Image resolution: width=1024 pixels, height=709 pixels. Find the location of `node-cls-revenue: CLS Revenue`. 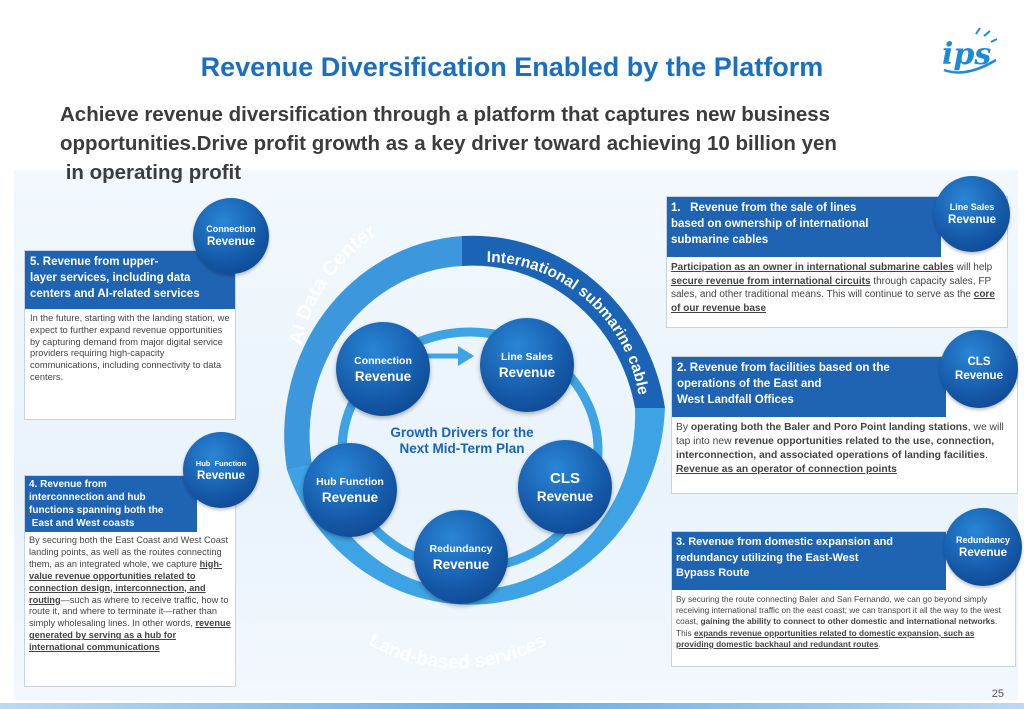

node-cls-revenue: CLS Revenue is located at coordinates (565, 487).